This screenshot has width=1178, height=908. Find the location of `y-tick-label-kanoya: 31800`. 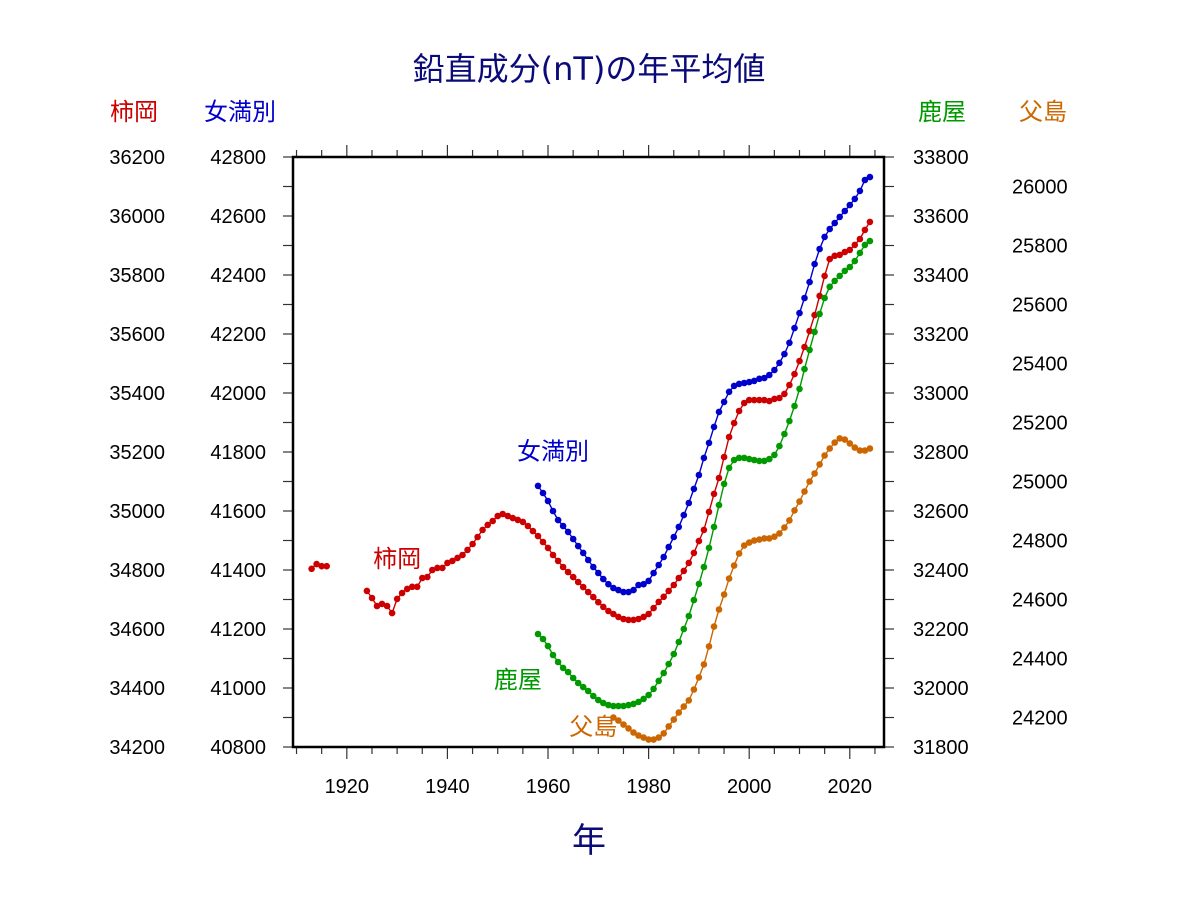

y-tick-label-kanoya: 31800 is located at coordinates (941, 748).